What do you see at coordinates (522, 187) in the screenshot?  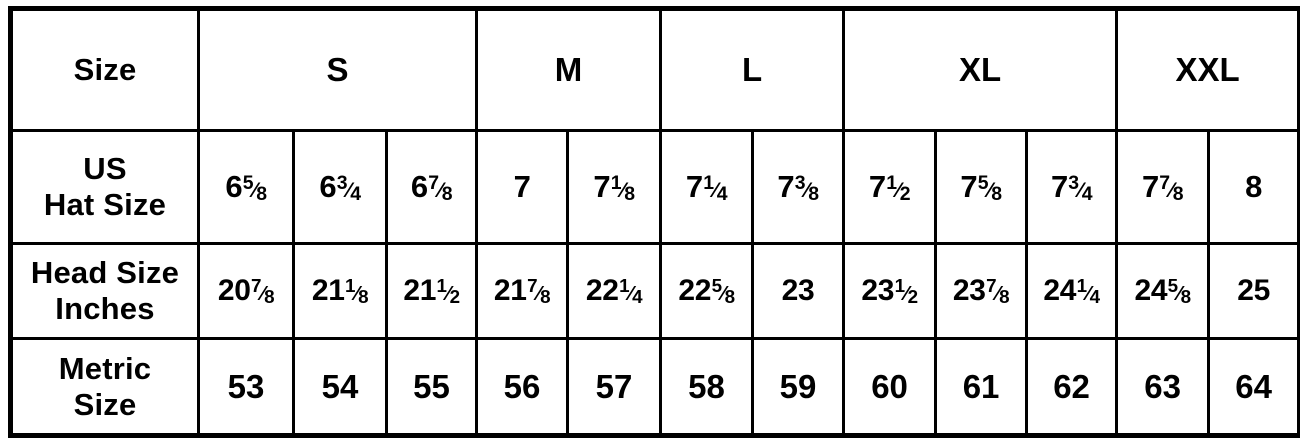 I see `us-hat-size-cell: 7` at bounding box center [522, 187].